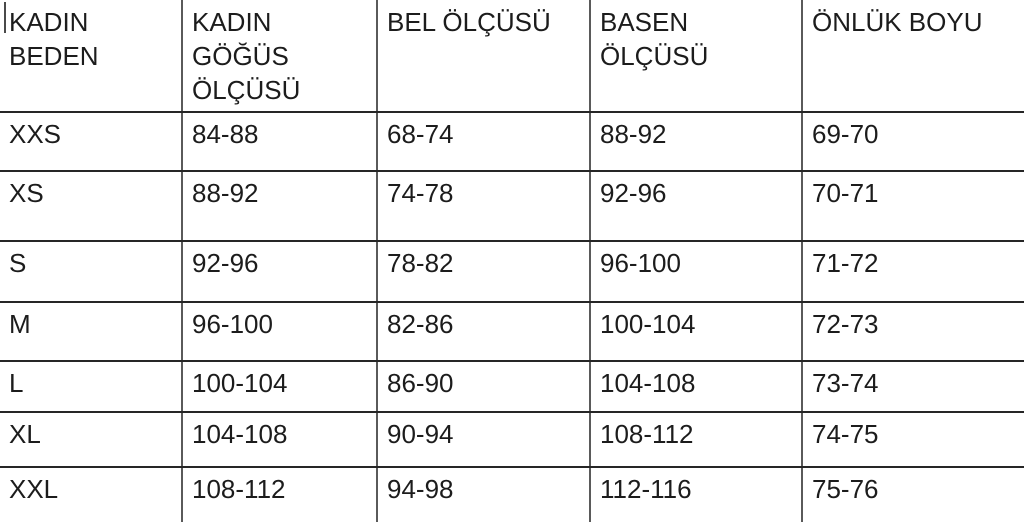 Image resolution: width=1024 pixels, height=522 pixels. Describe the element at coordinates (91, 440) in the screenshot. I see `cell-size: XL` at that location.